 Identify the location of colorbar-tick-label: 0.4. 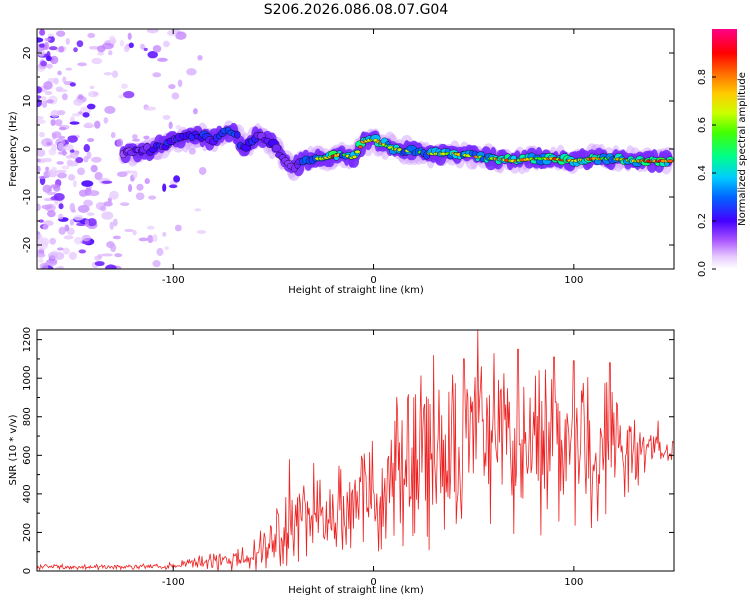
(702, 173).